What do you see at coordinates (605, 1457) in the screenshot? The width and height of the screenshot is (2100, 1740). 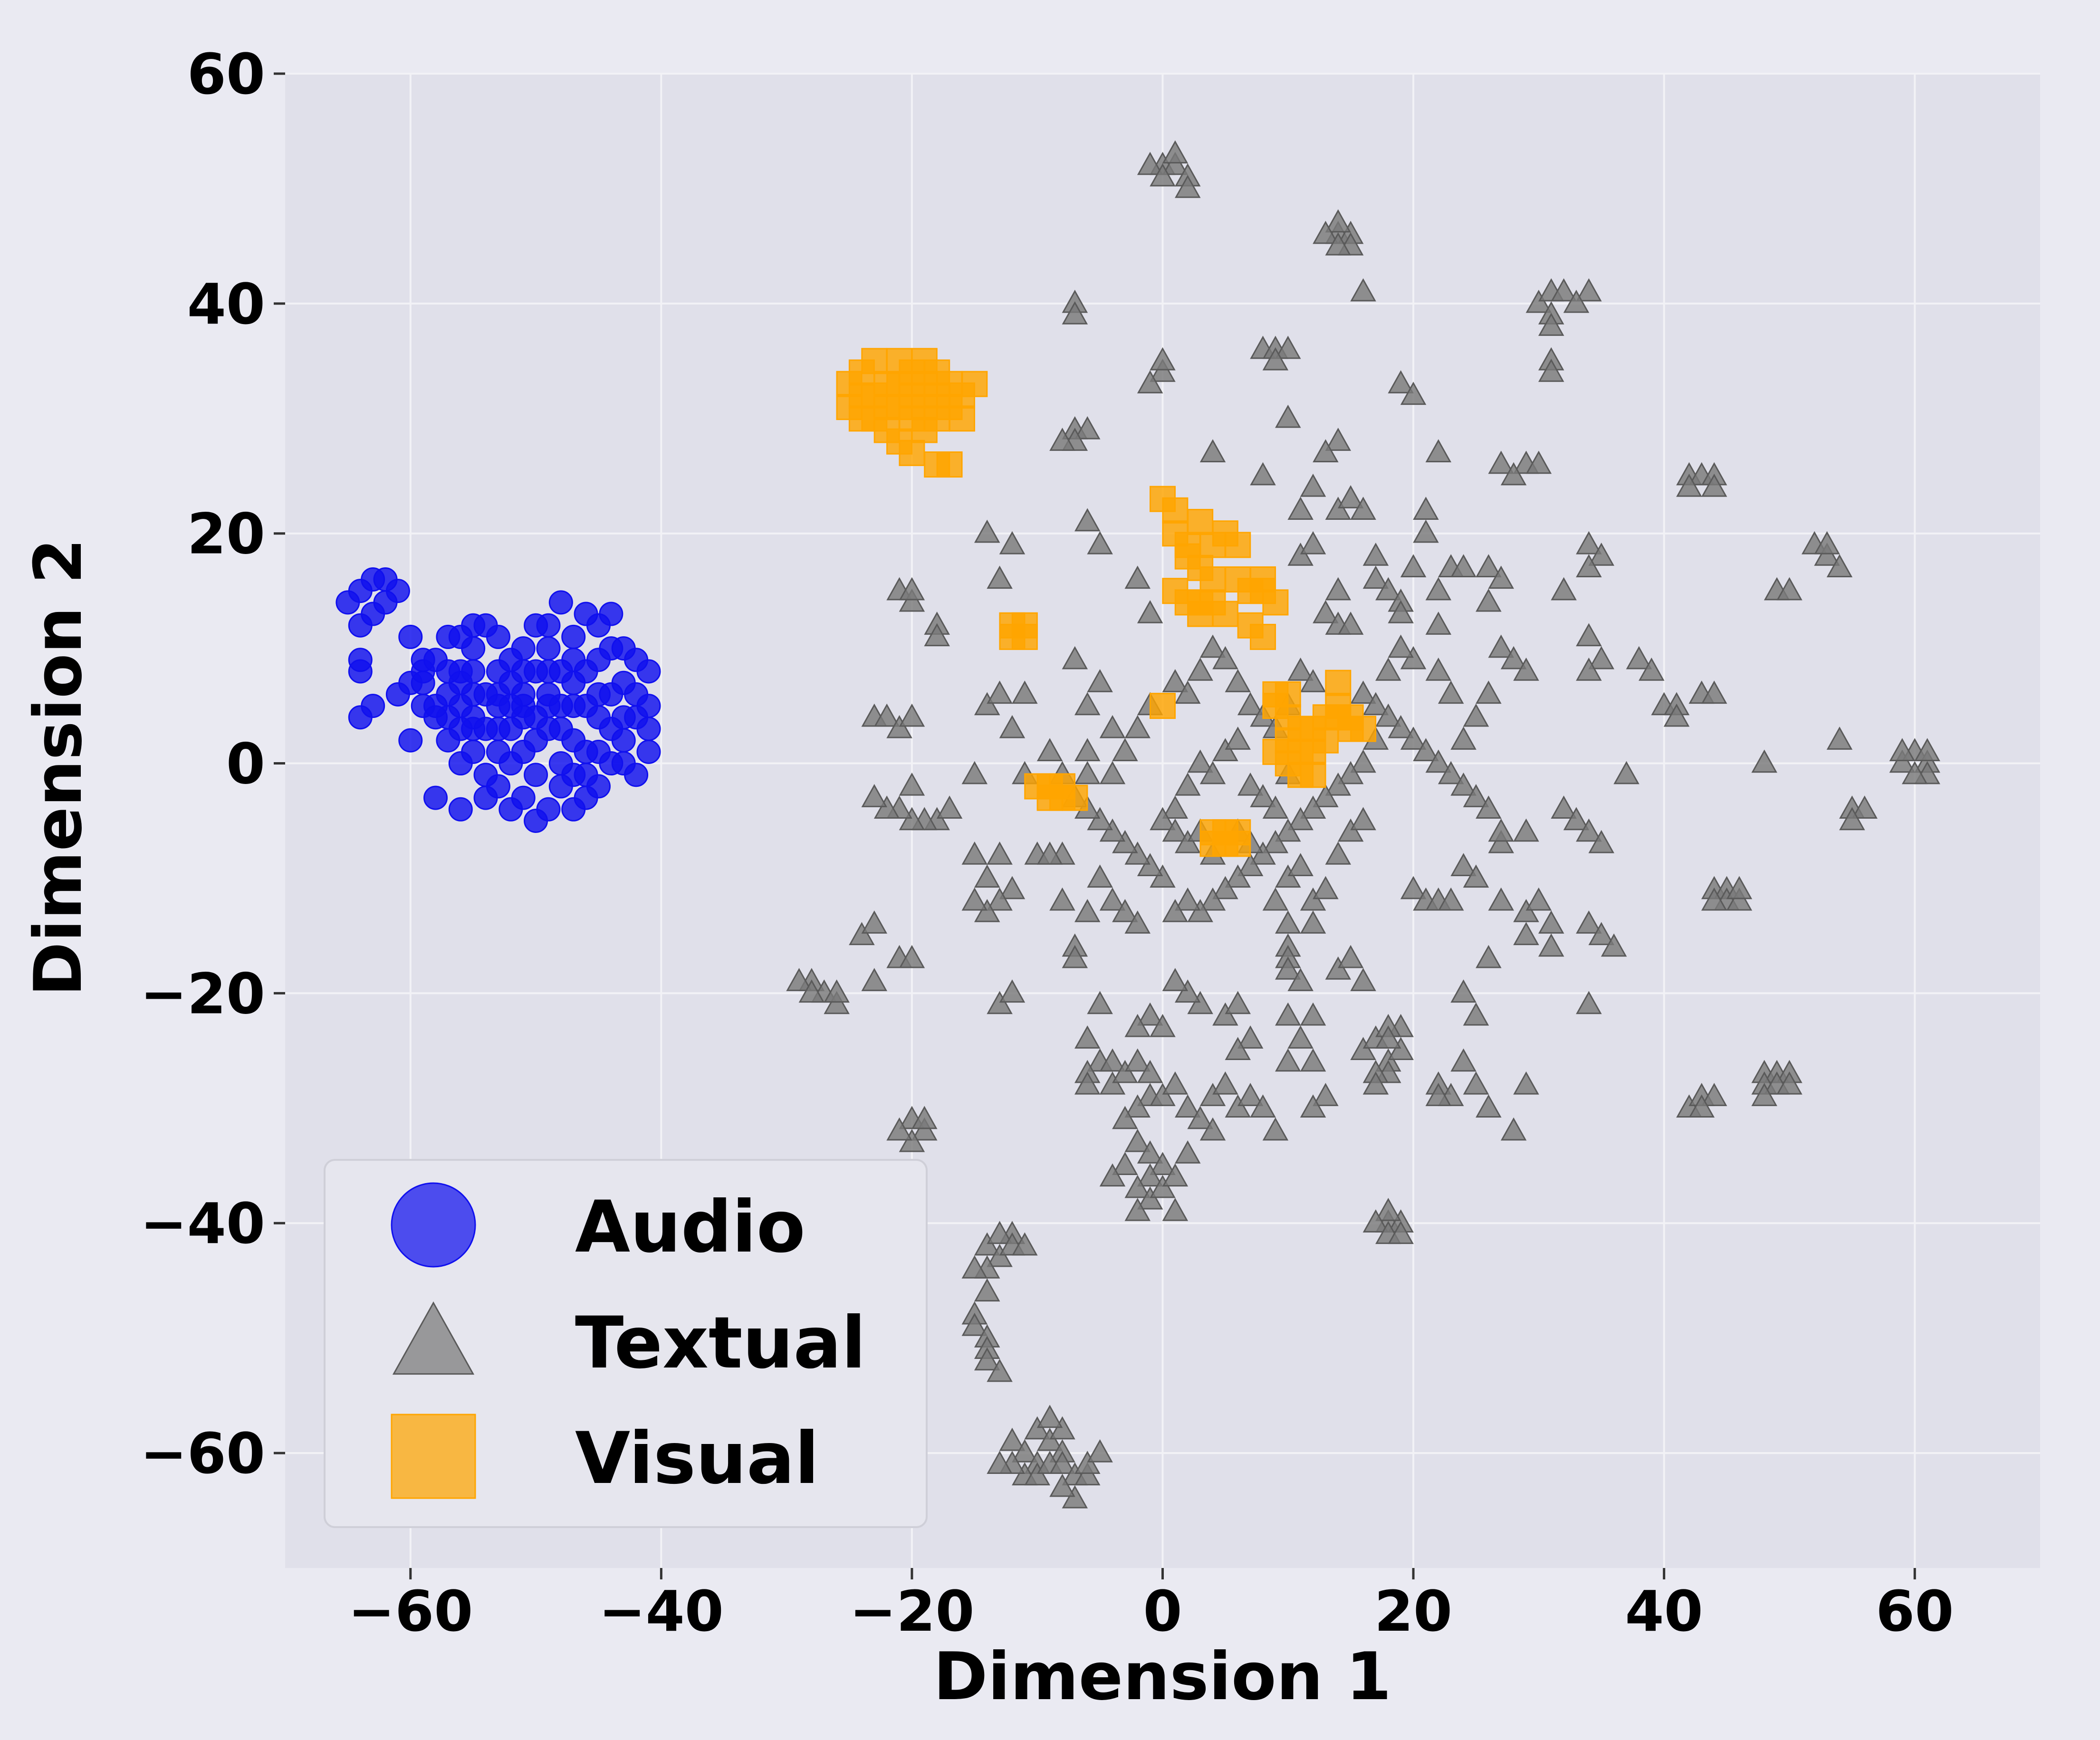 I see `legend-item-visual: Visual` at bounding box center [605, 1457].